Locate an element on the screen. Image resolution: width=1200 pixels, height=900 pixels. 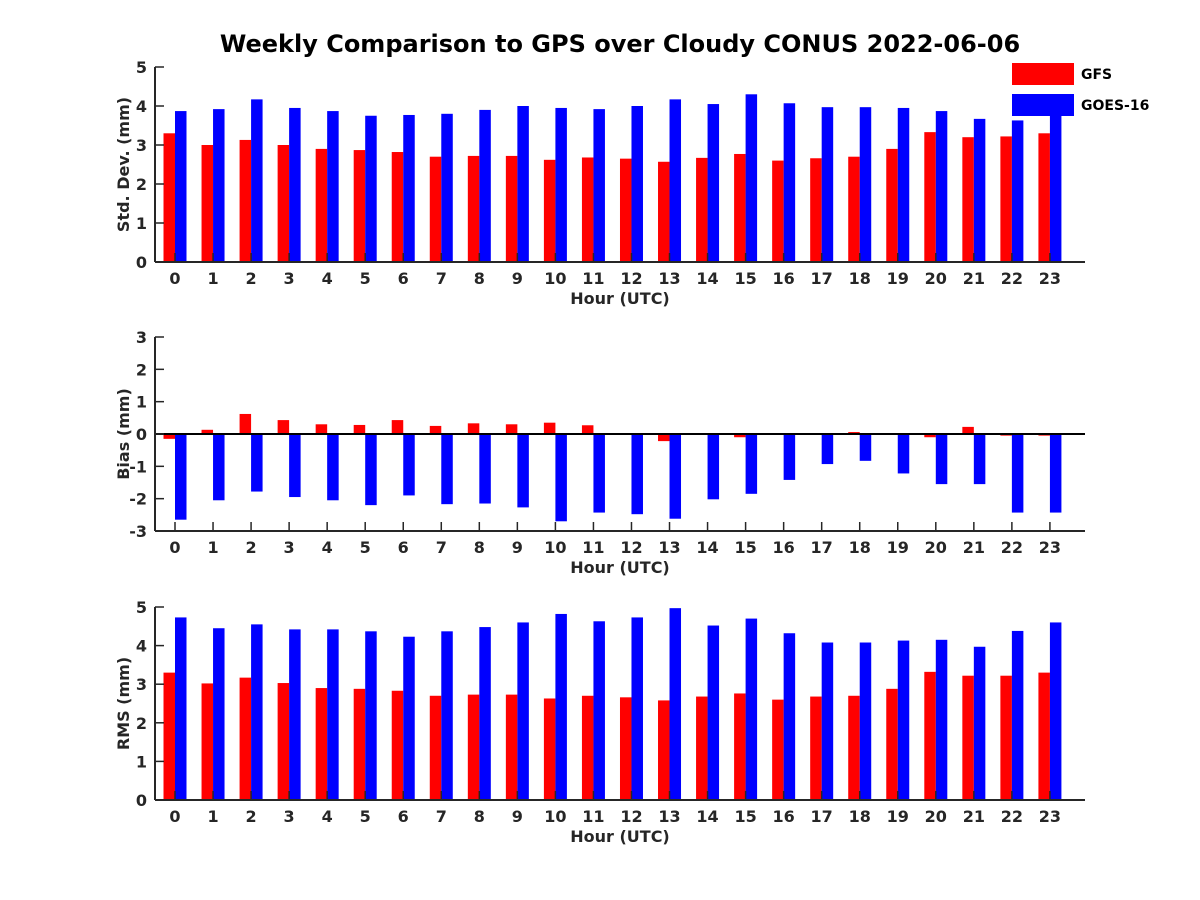
x-tick-label: 13 is located at coordinates (669, 547).